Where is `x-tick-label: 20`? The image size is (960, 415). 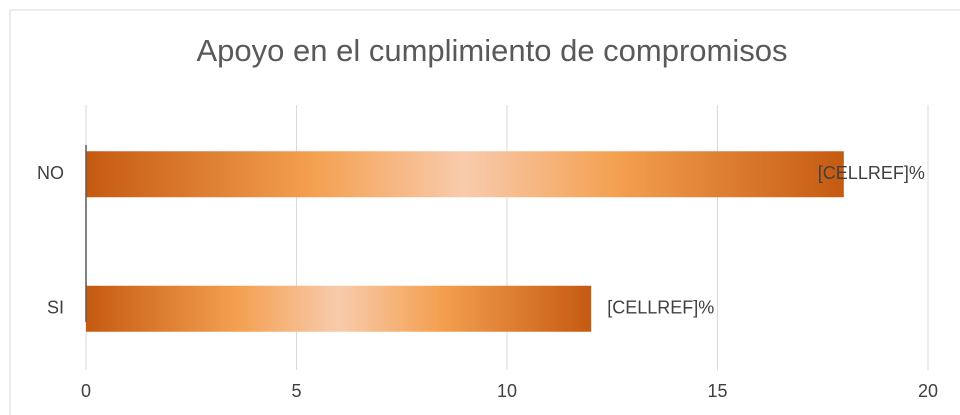
x-tick-label: 20 is located at coordinates (928, 391).